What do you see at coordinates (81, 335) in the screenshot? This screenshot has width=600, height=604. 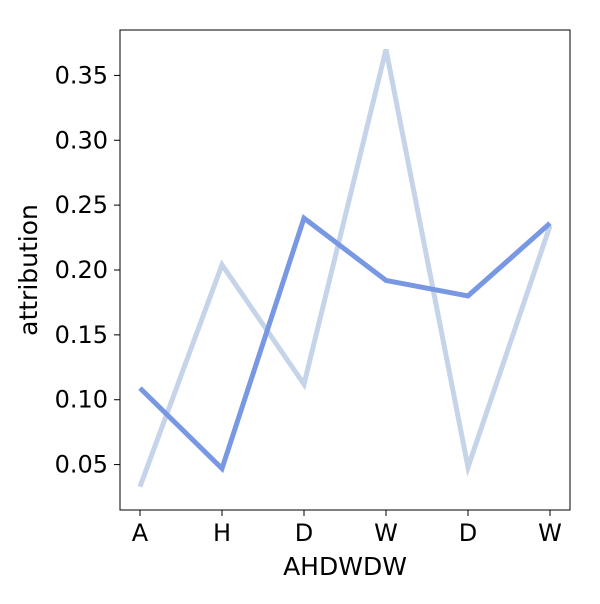 I see `y-tick-label: 0.15` at bounding box center [81, 335].